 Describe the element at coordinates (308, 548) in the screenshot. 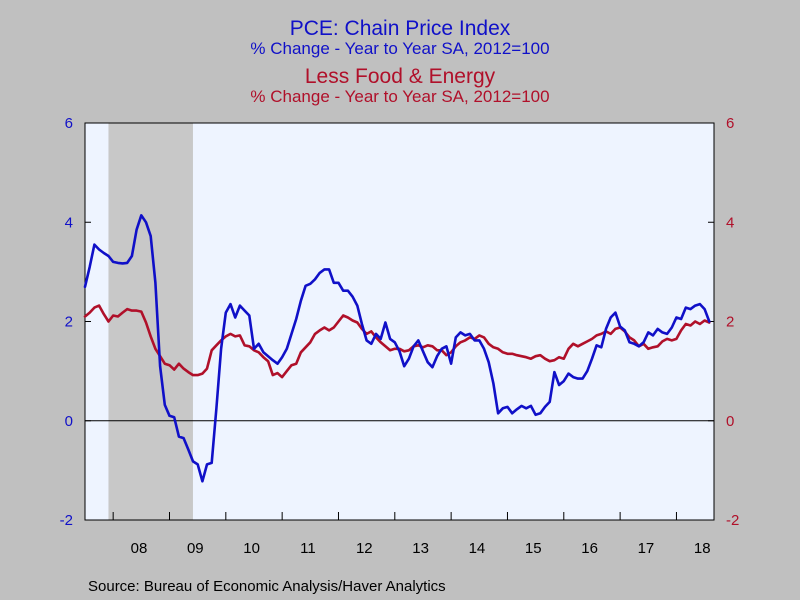

I see `x-tick-label: 11` at that location.